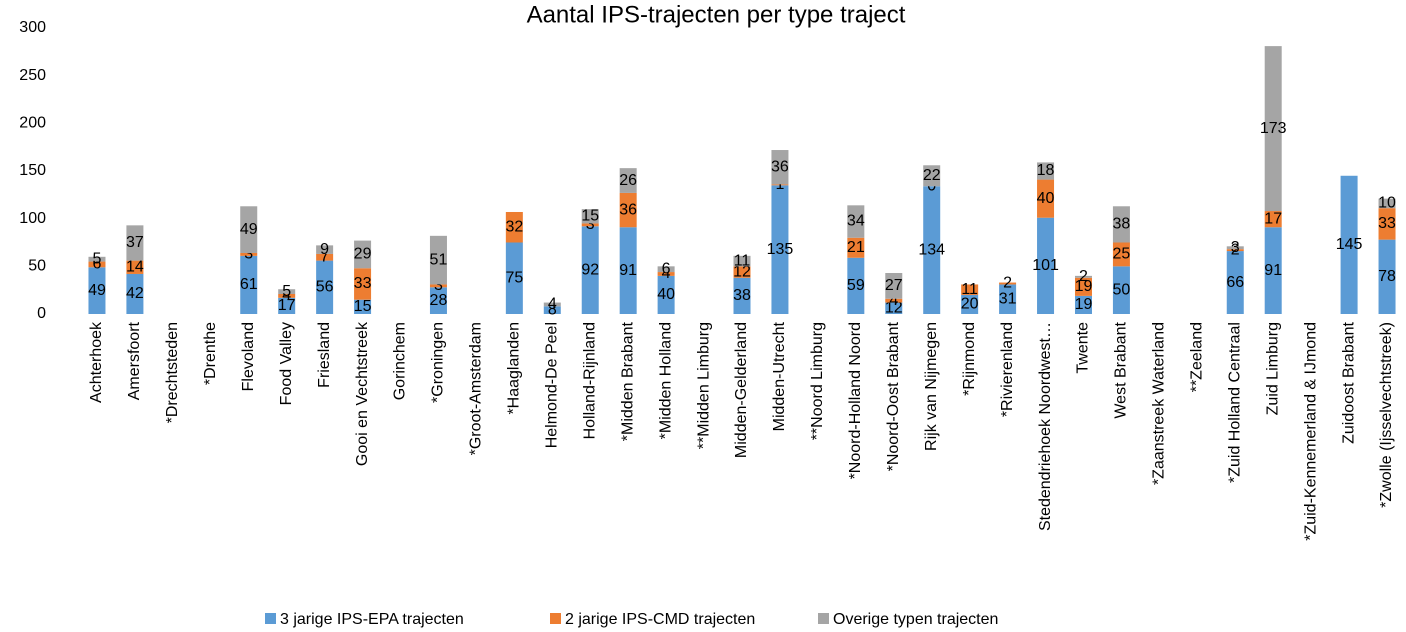 This screenshot has height=632, width=1406. Describe the element at coordinates (703, 385) in the screenshot. I see `x-tick-label: **Midden Limburg` at that location.